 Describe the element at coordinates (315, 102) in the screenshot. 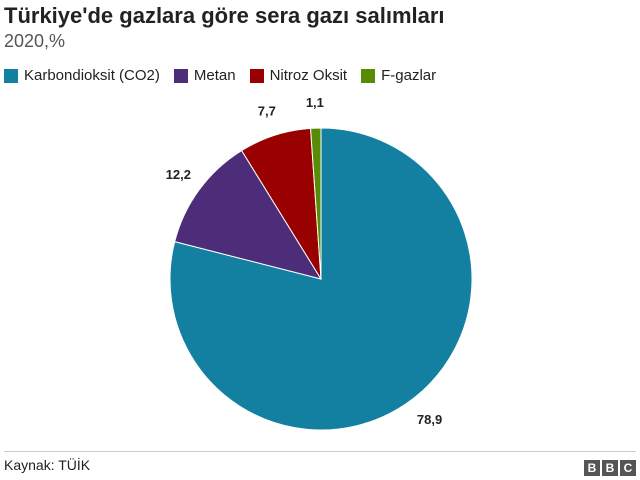

I see `pie-label-f-gazlar: 1,1` at that location.